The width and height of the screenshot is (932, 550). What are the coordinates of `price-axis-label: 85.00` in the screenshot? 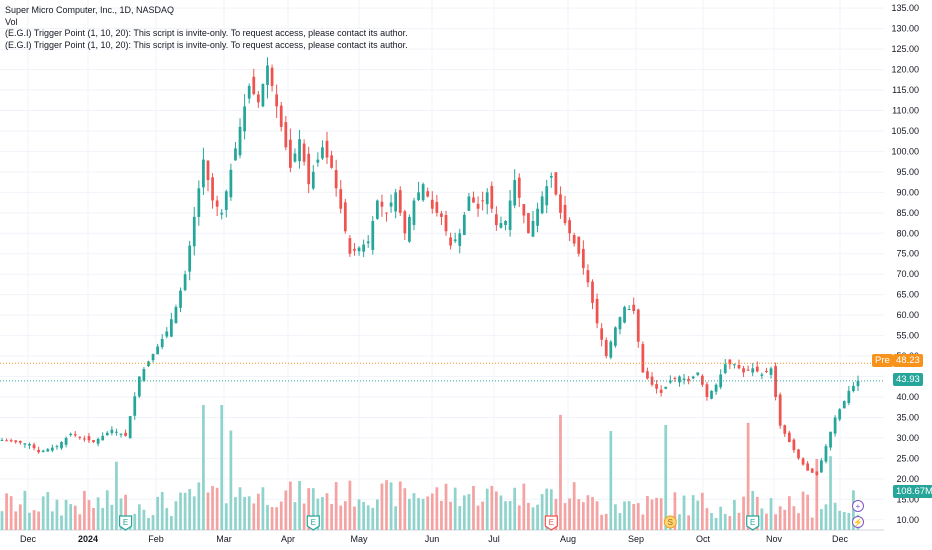 It's located at (907, 213).